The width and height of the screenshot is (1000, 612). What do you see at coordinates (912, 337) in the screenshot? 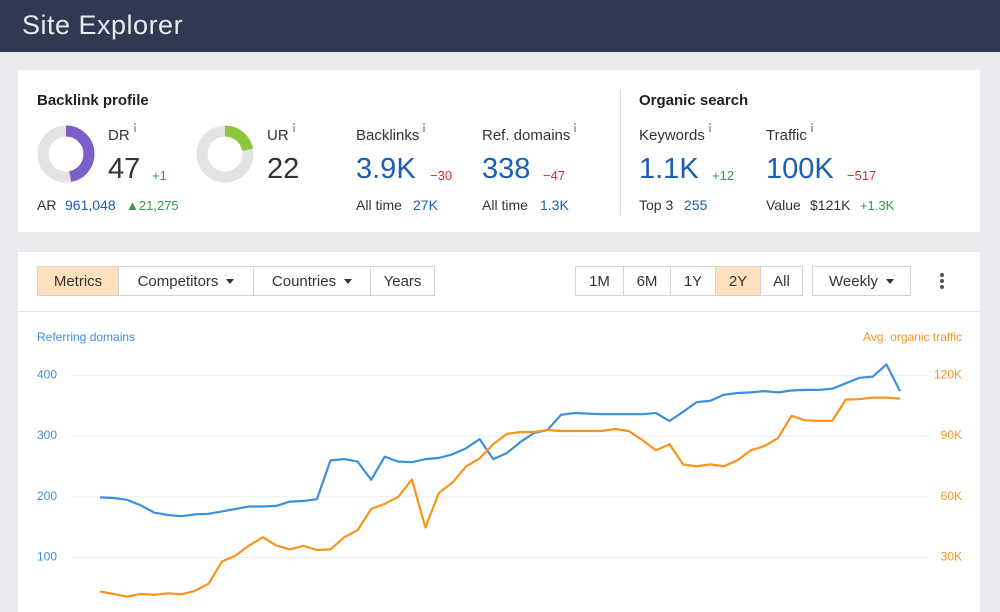
I see `y2-axis-title: Avg. organic traffic` at bounding box center [912, 337].